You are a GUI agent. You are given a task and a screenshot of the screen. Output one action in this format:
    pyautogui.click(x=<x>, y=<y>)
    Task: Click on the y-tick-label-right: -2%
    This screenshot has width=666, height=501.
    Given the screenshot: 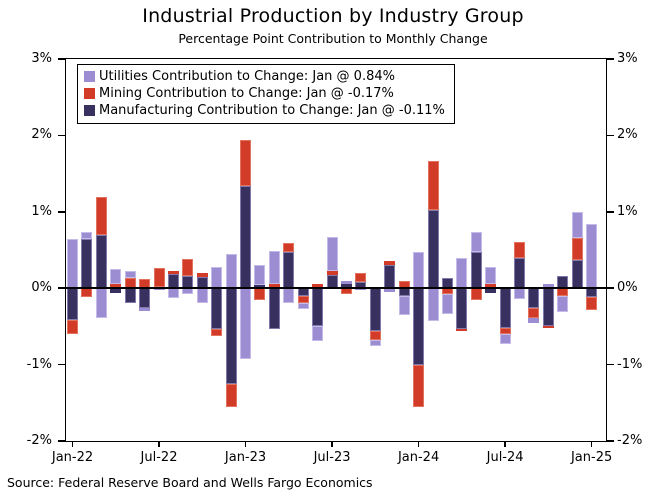 What is the action you would take?
    pyautogui.click(x=630, y=440)
    